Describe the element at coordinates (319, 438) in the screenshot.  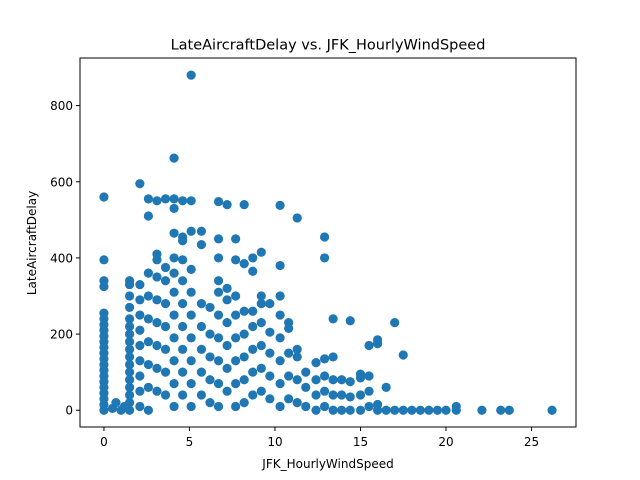
I see `x-axis-ticks: 0 5 10 15 20 25` at that location.